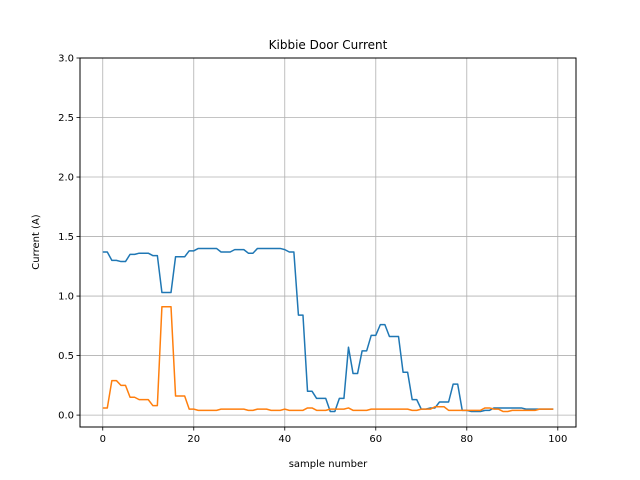 The image size is (640, 480). What do you see at coordinates (36, 241) in the screenshot?
I see `y-axis-title: Current (A)` at bounding box center [36, 241].